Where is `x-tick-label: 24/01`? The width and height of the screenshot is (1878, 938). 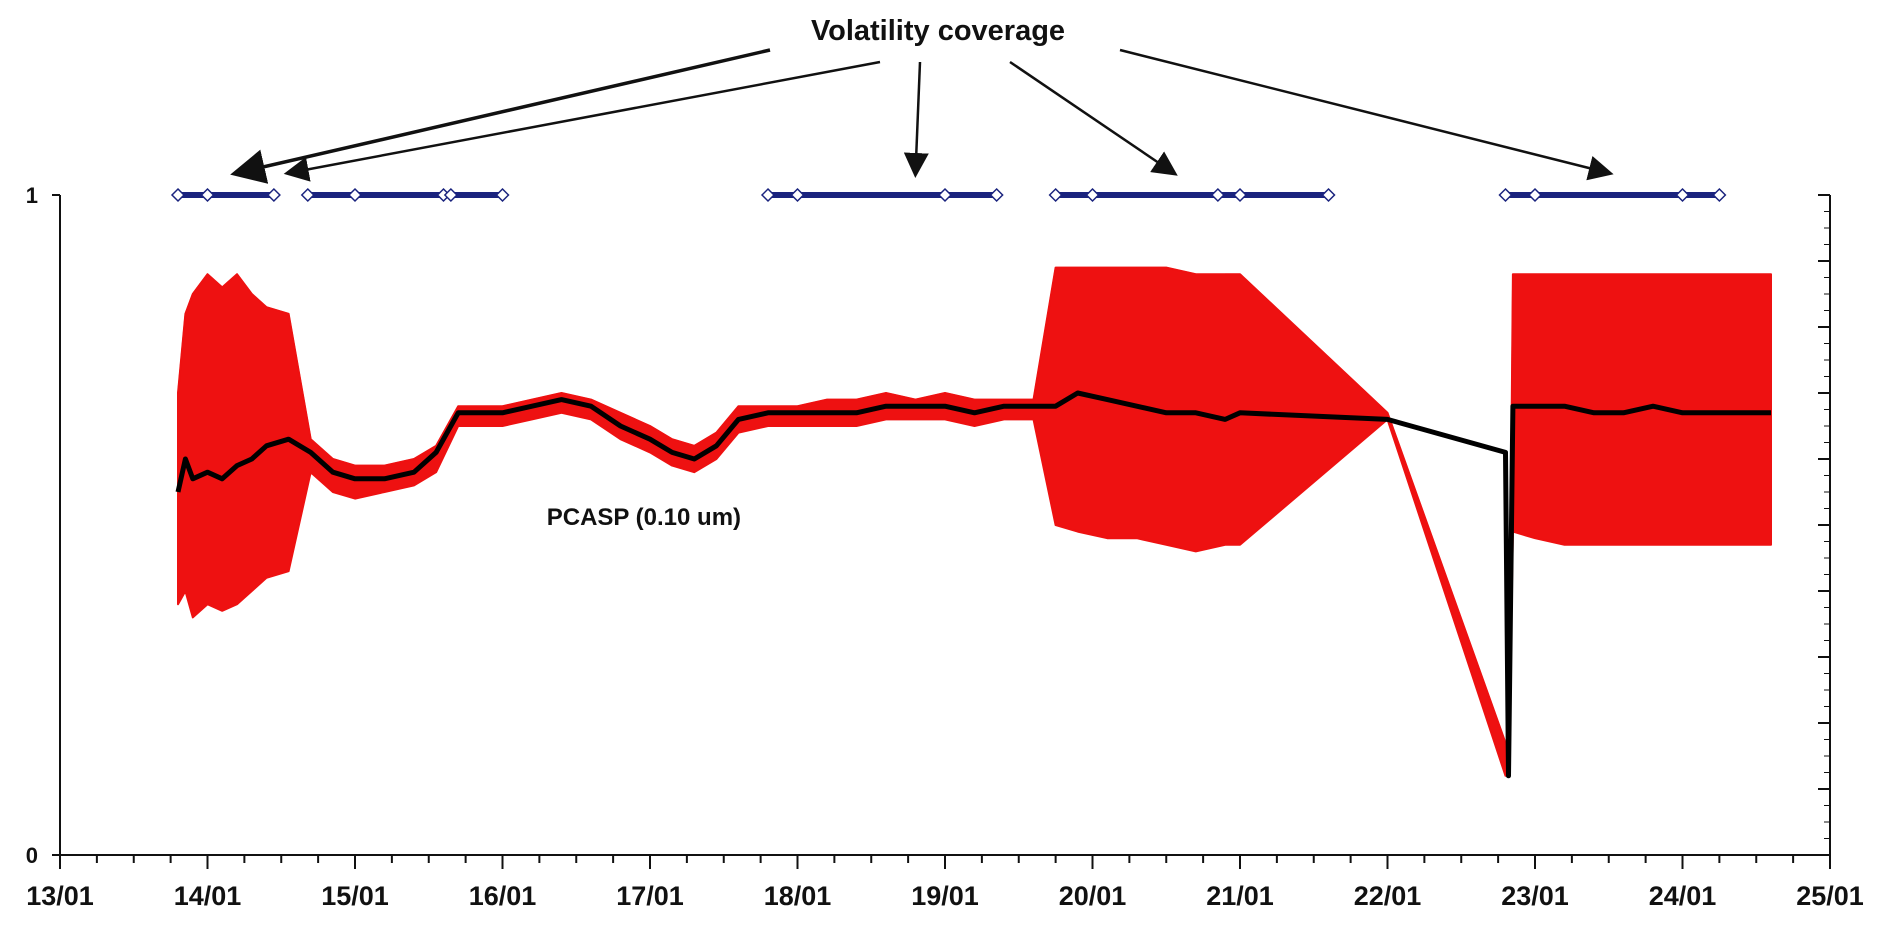 x-tick-label: 24/01 is located at coordinates (1683, 896).